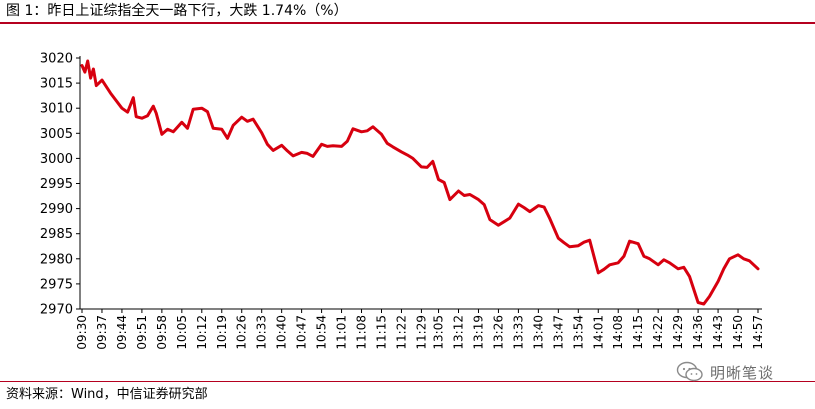 This screenshot has width=815, height=409. I want to click on y-tick-label: 2980, so click(56, 259).